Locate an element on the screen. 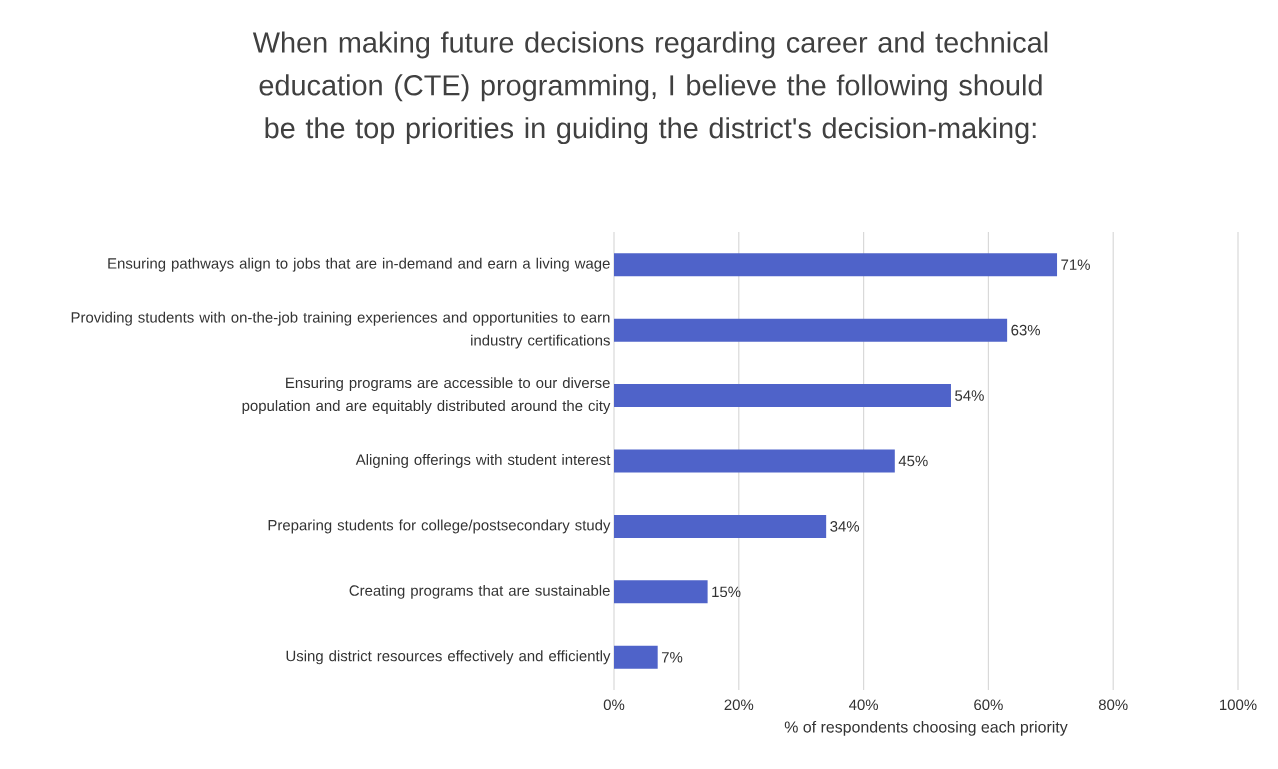  x-tick-label: 0% is located at coordinates (614, 705).